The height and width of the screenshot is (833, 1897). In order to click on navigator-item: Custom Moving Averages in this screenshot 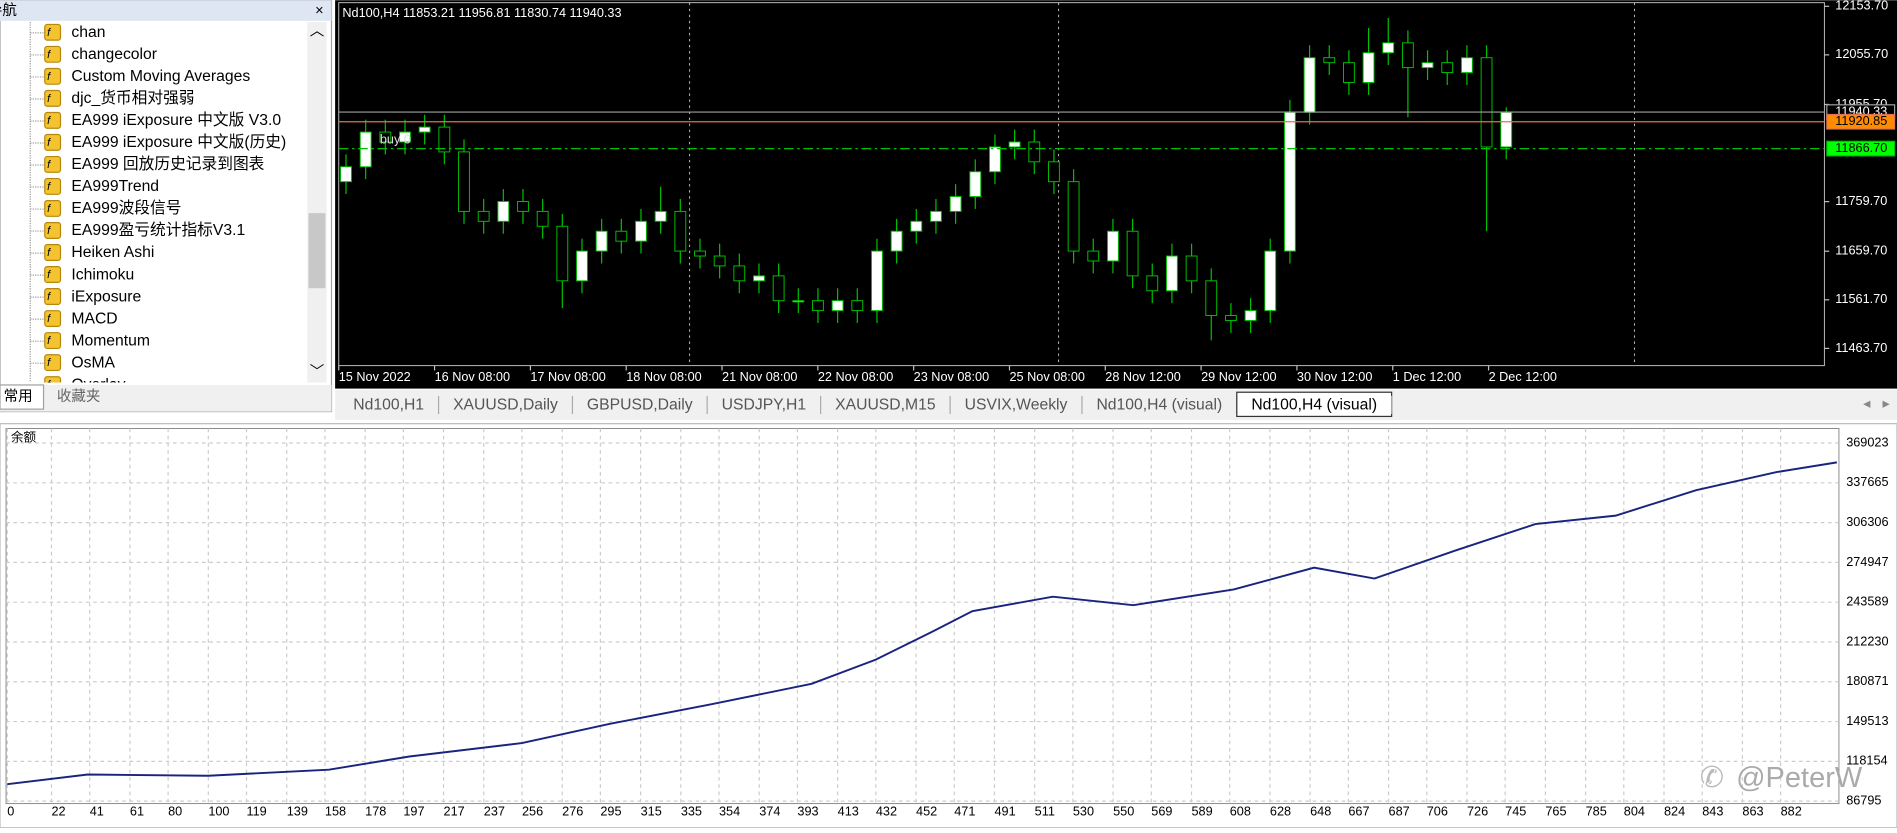, I will do `click(160, 76)`.